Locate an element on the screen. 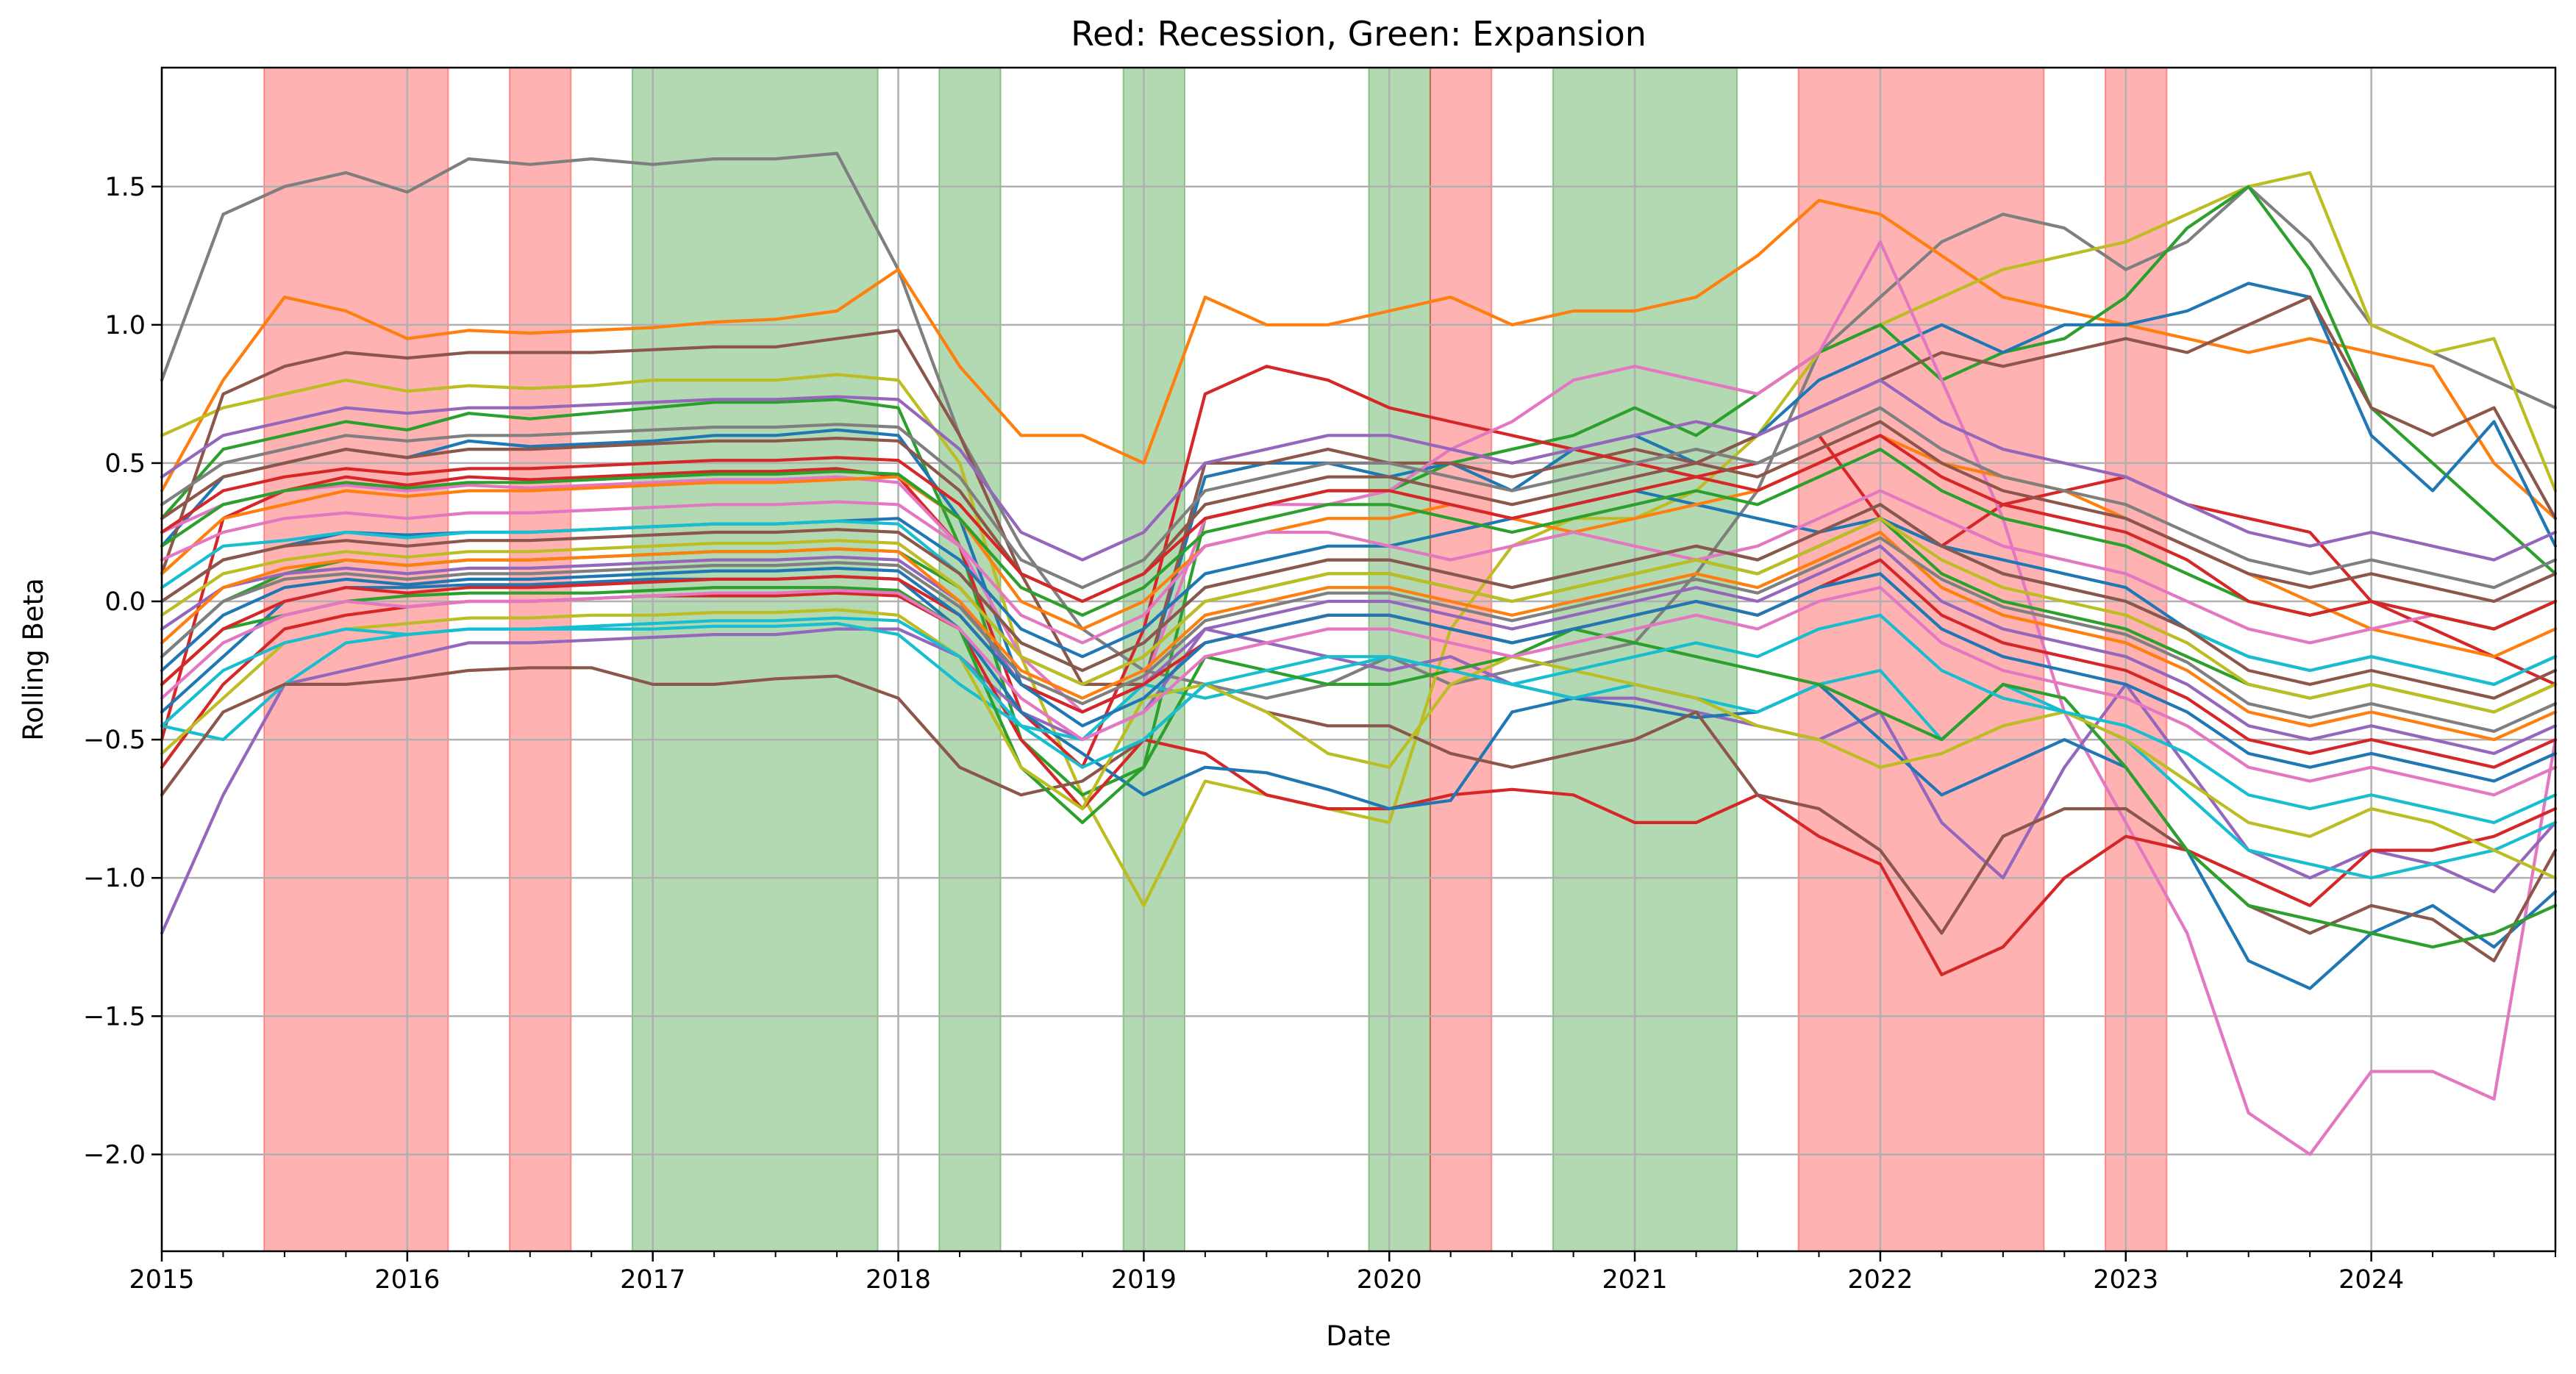 This screenshot has width=2576, height=1374. y-axis-label: Rolling Beta is located at coordinates (33, 659).